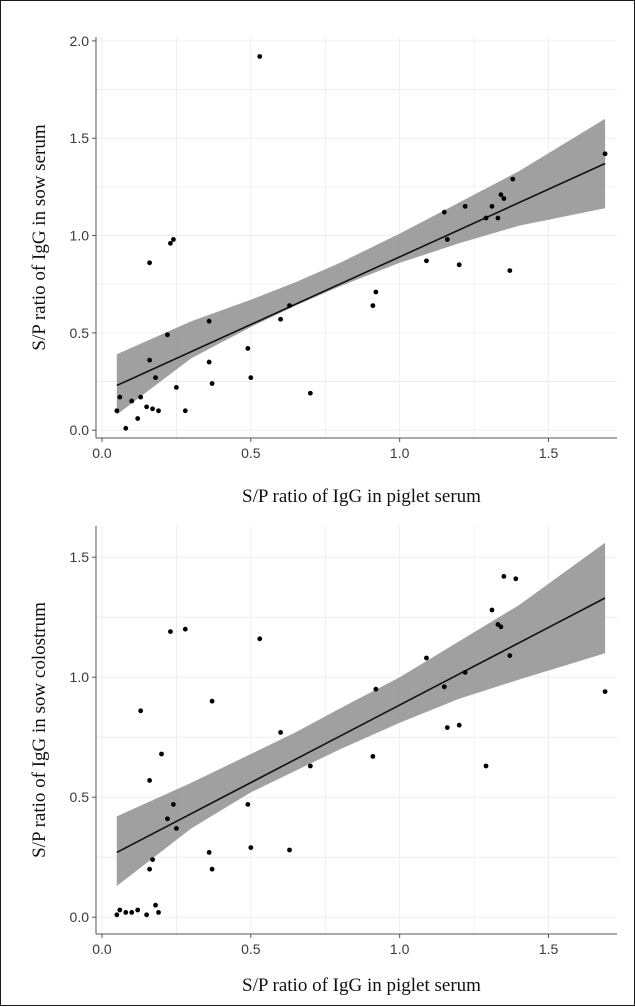 The width and height of the screenshot is (635, 1007). Describe the element at coordinates (80, 797) in the screenshot. I see `chart-2-y-tick-label: 0.5` at that location.